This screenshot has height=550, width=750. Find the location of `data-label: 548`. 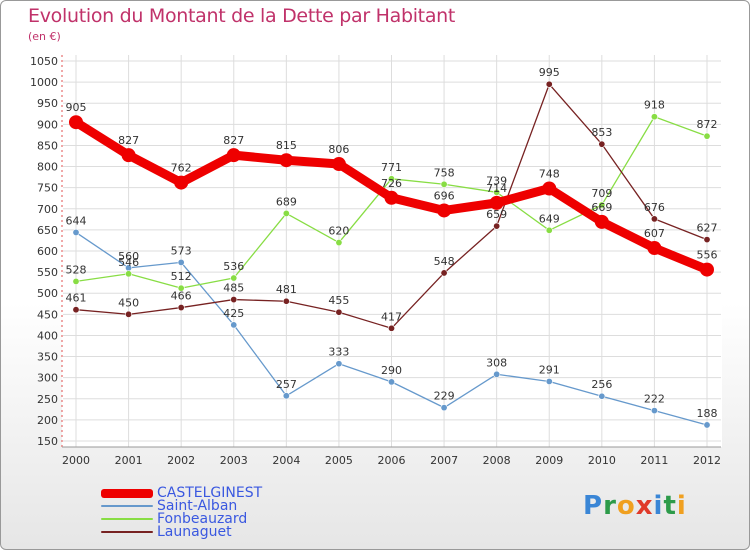

data-label: 548 is located at coordinates (444, 261).